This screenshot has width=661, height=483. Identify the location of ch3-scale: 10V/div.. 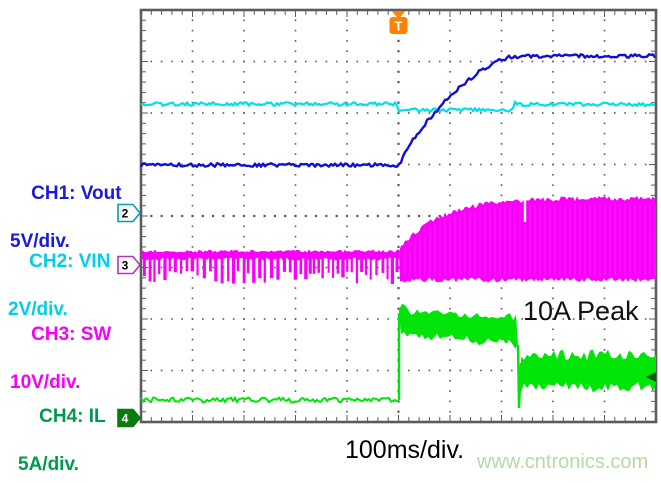
(45, 382).